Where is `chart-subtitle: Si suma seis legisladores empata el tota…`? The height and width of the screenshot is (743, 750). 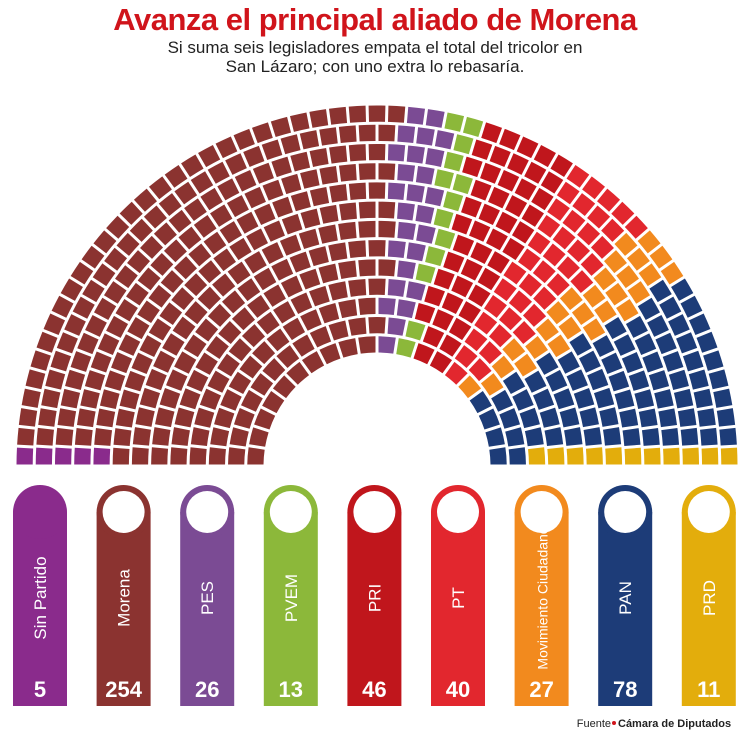
chart-subtitle: Si suma seis legisladores empata el tota… is located at coordinates (375, 57).